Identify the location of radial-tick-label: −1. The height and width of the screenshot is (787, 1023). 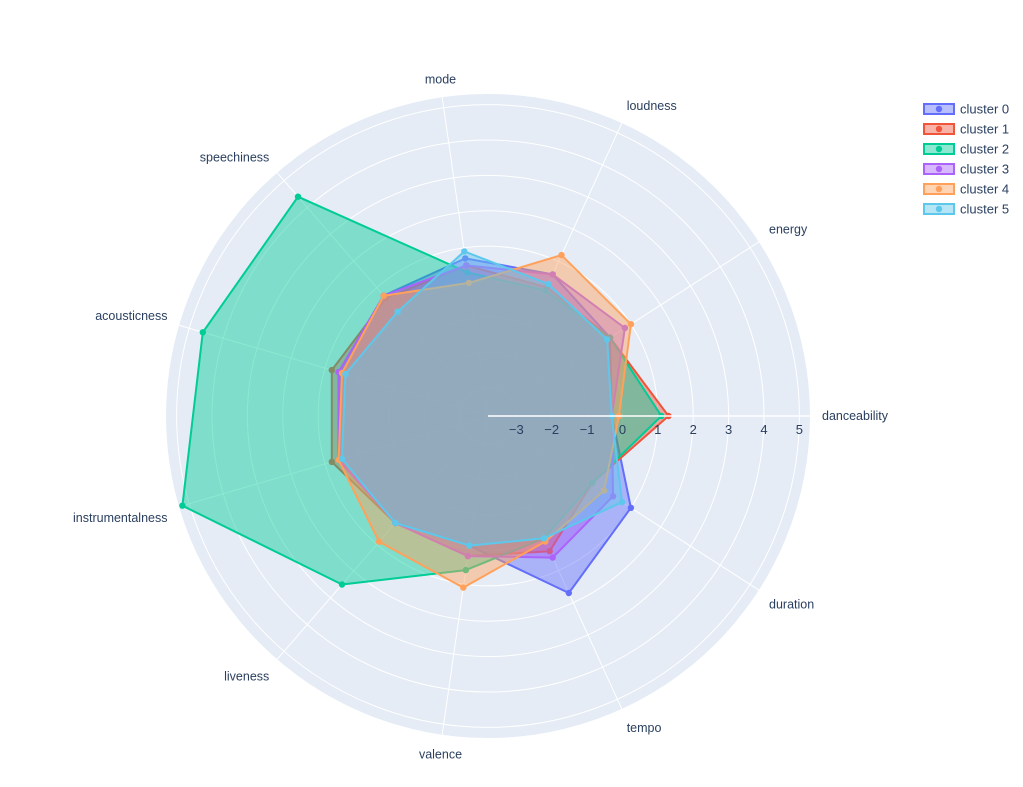
(587, 429).